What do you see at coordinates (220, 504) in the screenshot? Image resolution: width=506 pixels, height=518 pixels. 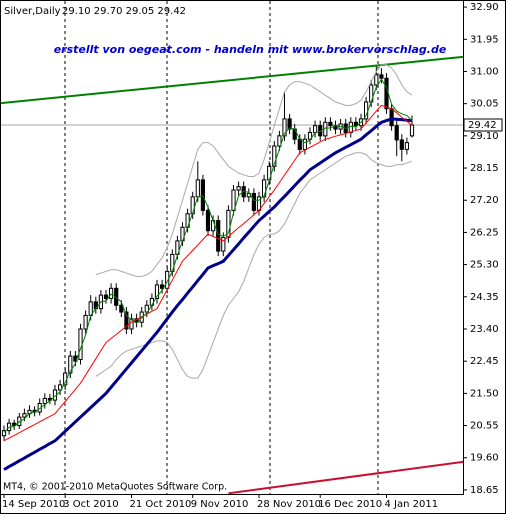 I see `x-tick-label: 9 Nov 2010` at bounding box center [220, 504].